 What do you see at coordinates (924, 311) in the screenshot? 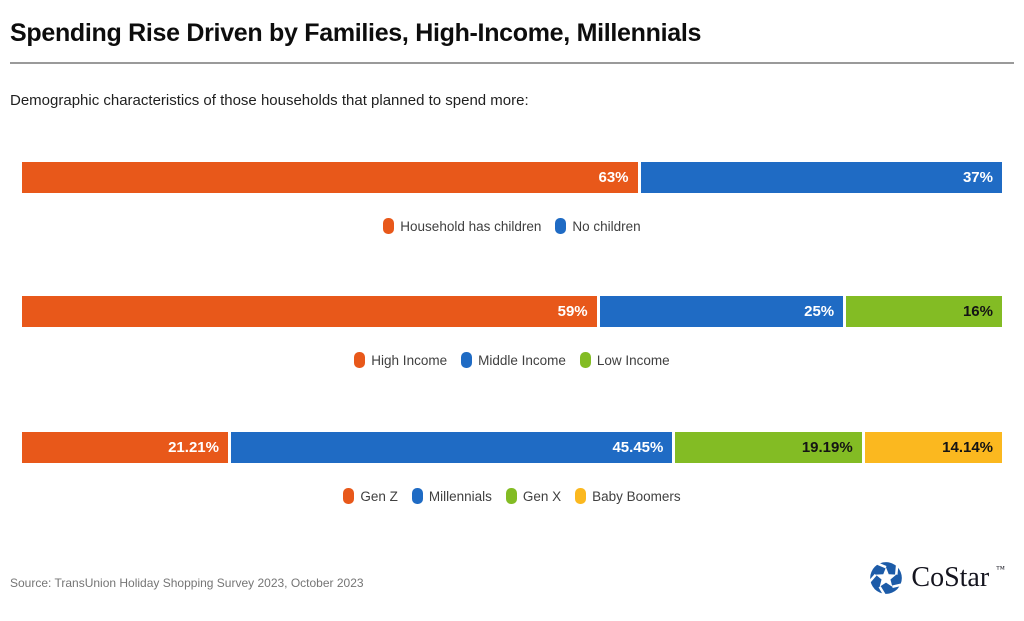
I see `bar-segment-low-income: 16%` at bounding box center [924, 311].